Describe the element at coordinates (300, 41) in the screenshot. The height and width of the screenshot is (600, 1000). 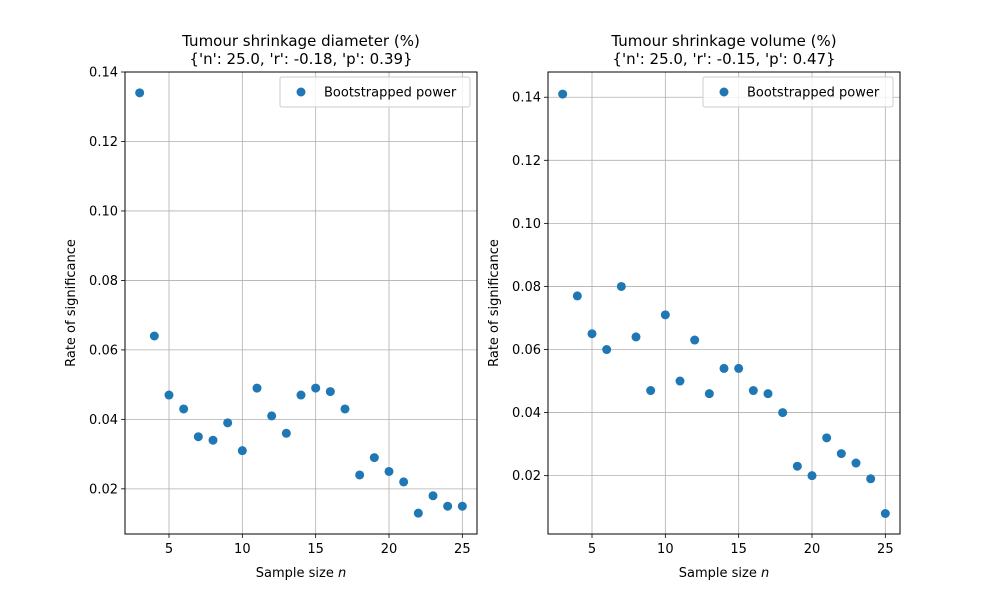
I see `chart-title: Tumour shrinkage diameter (%)` at that location.